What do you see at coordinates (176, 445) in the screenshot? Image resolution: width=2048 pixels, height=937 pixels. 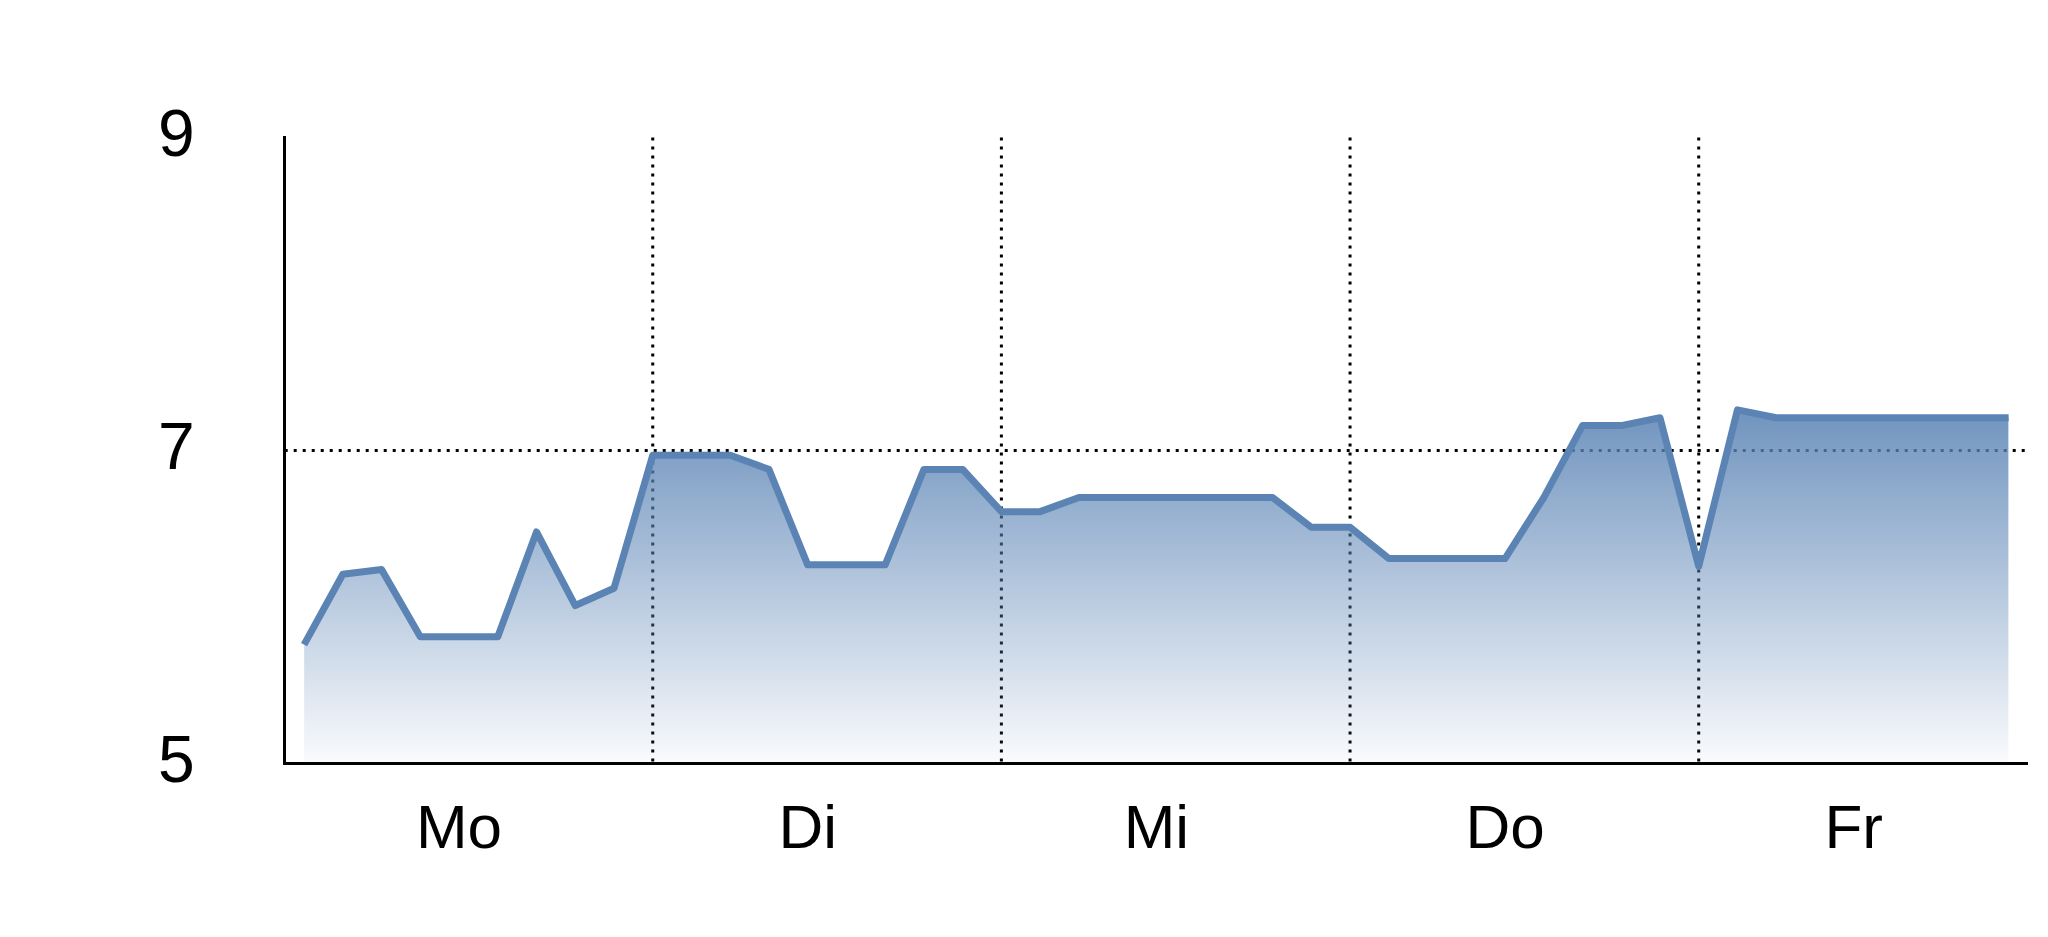 I see `y-tick-label: 7` at bounding box center [176, 445].